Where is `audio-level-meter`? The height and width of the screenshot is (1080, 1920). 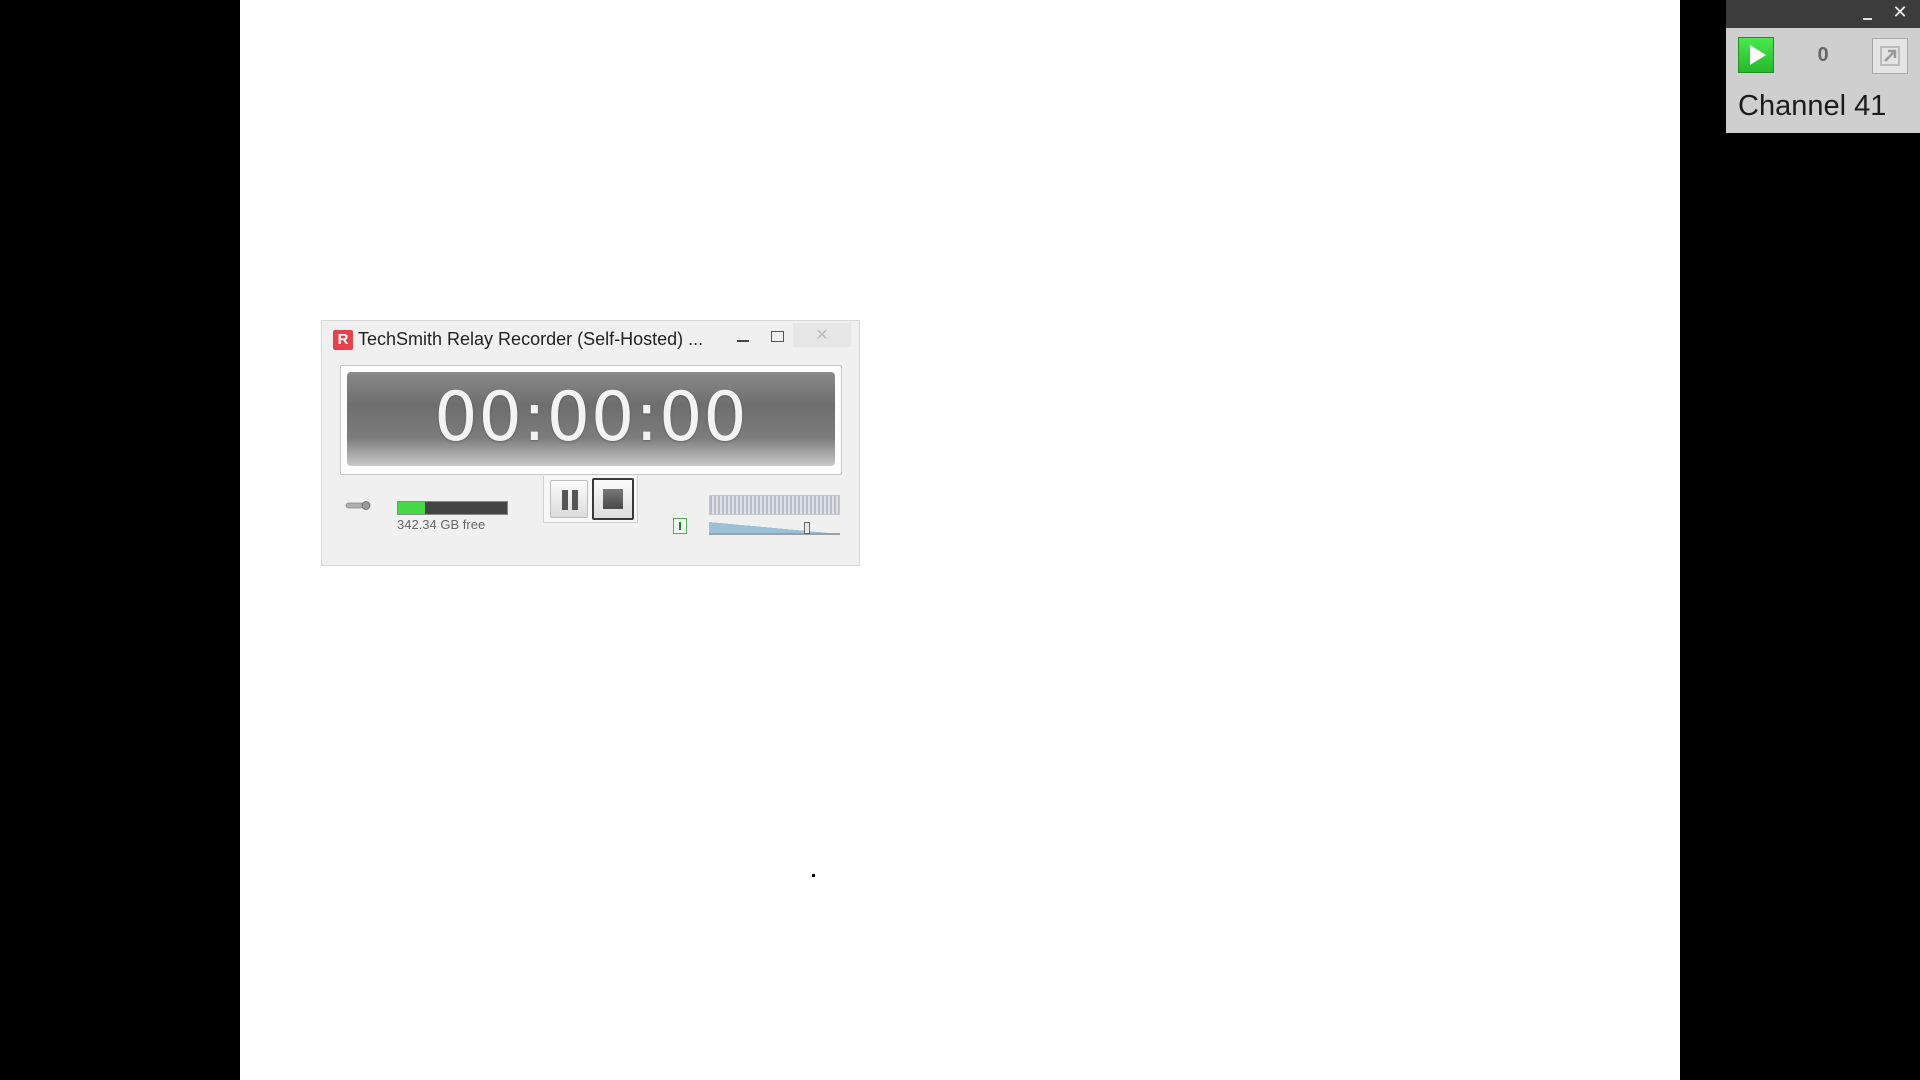 audio-level-meter is located at coordinates (774, 505).